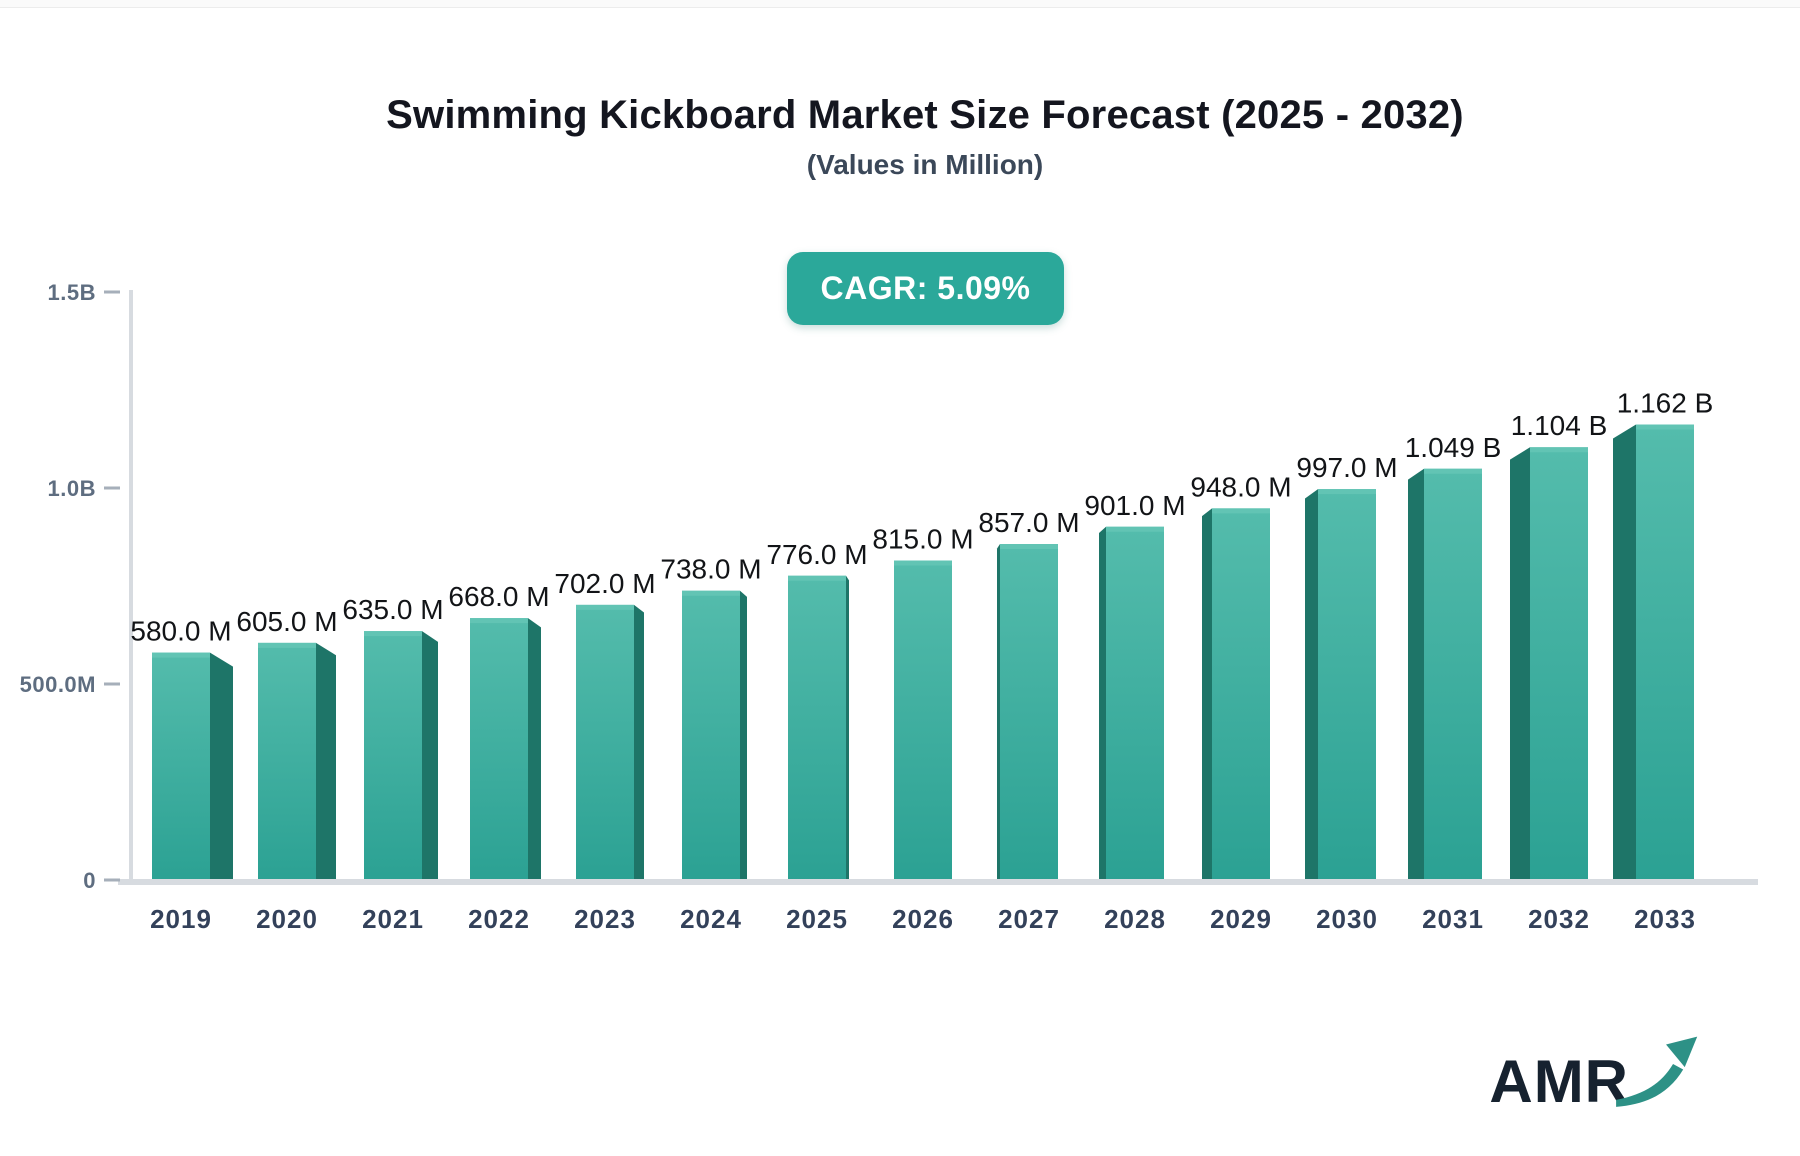 Image resolution: width=1800 pixels, height=1156 pixels. Describe the element at coordinates (710, 569) in the screenshot. I see `bar-value-label: 738.0 M` at that location.